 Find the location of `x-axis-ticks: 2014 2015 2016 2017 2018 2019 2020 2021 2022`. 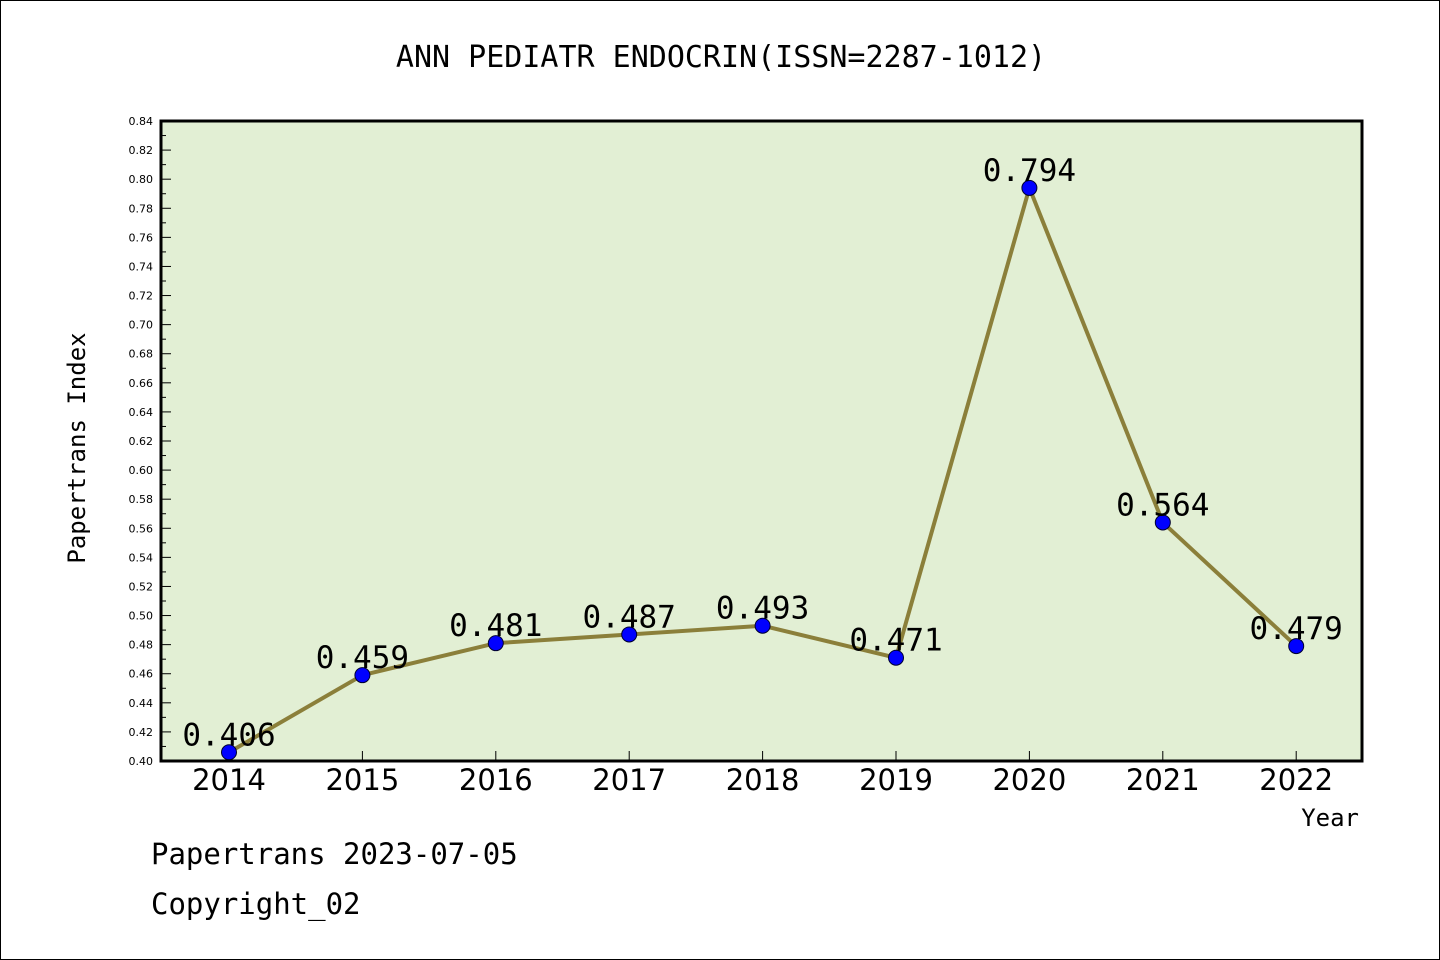

x-axis-ticks: 2014 2015 2016 2017 2018 2019 2020 2021 2022 is located at coordinates (762, 774).